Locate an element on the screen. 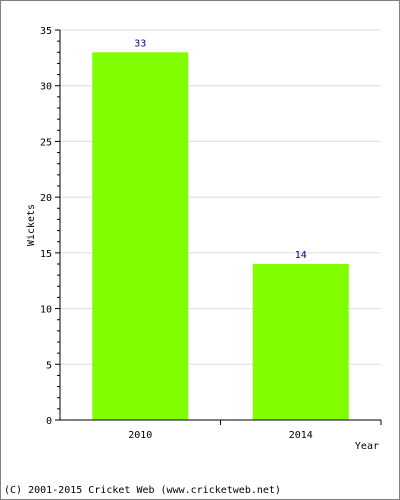 Image resolution: width=400 pixels, height=500 pixels. y-axis-label: Wickets is located at coordinates (31, 225).